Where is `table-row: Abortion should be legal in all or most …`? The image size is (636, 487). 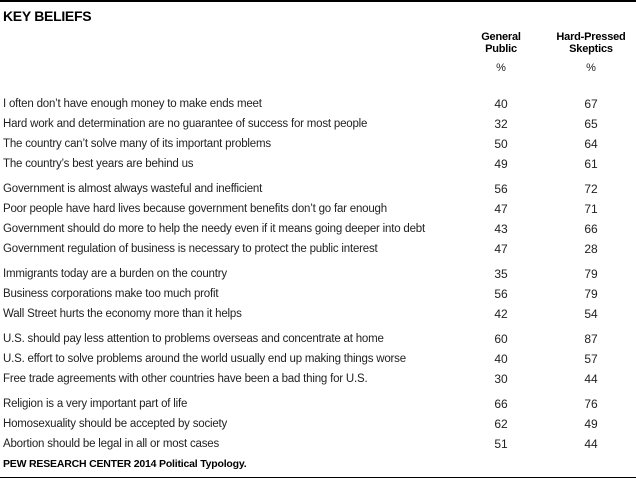
table-row: Abortion should be legal in all or most … is located at coordinates (318, 444).